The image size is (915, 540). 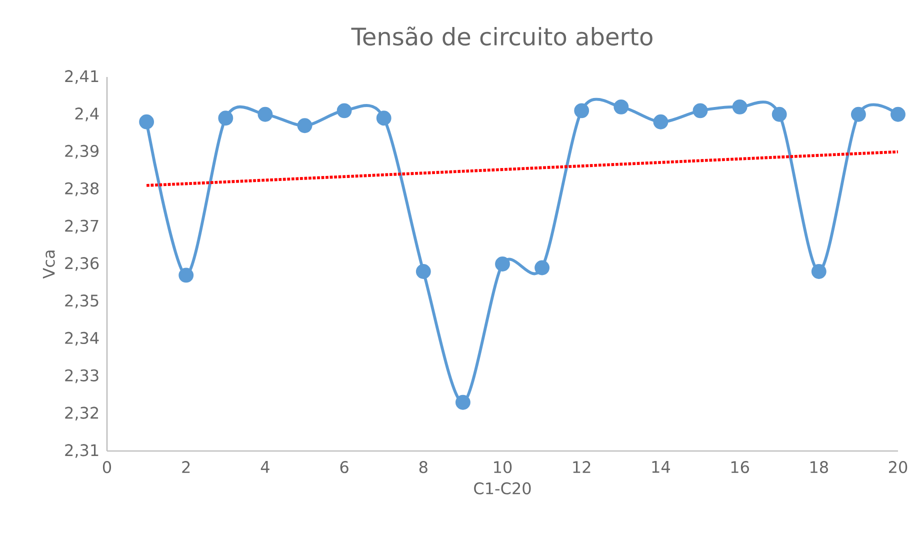 I want to click on x-tick-label: 14, so click(x=661, y=467).